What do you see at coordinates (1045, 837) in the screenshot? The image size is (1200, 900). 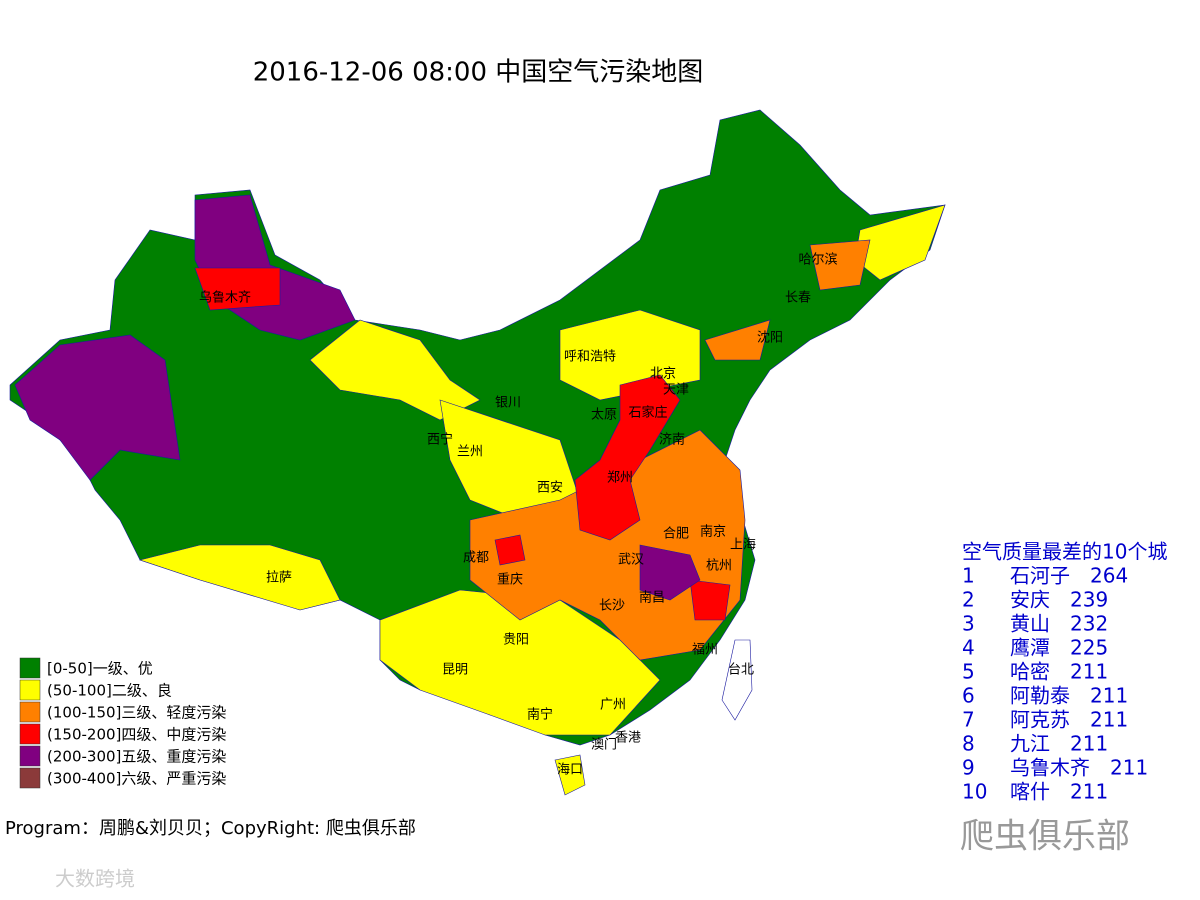 I see `watermark: 爬虫俱乐部` at bounding box center [1045, 837].